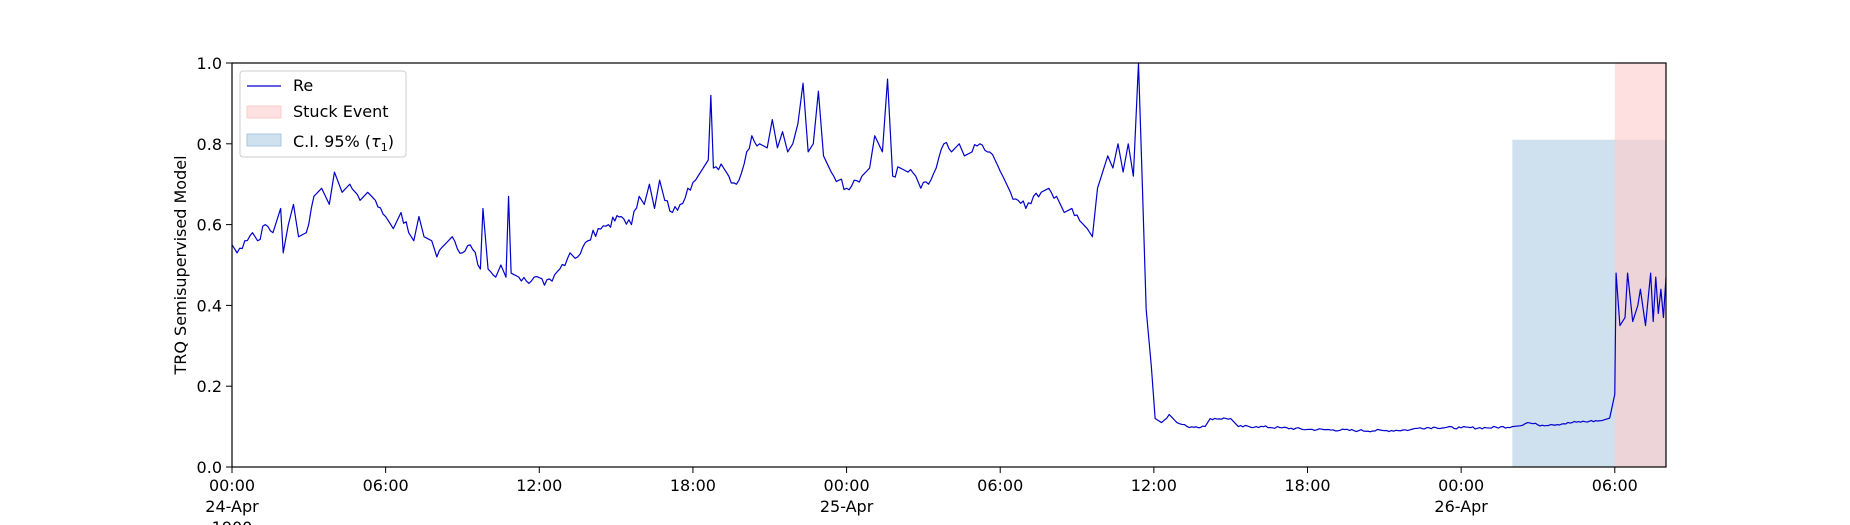  What do you see at coordinates (847, 506) in the screenshot?
I see `x-tick-sublabel: 25-Apr` at bounding box center [847, 506].